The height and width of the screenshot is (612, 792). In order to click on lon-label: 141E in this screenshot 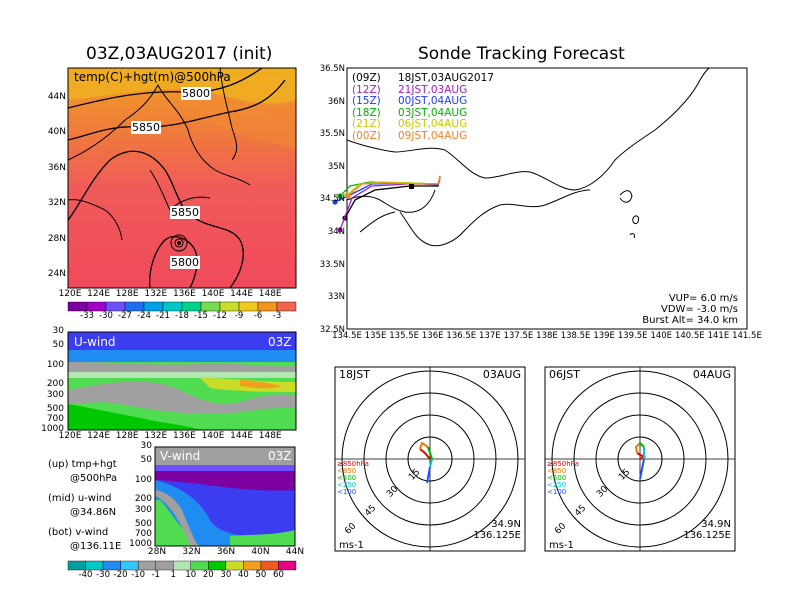, I will do `click(718, 336)`.